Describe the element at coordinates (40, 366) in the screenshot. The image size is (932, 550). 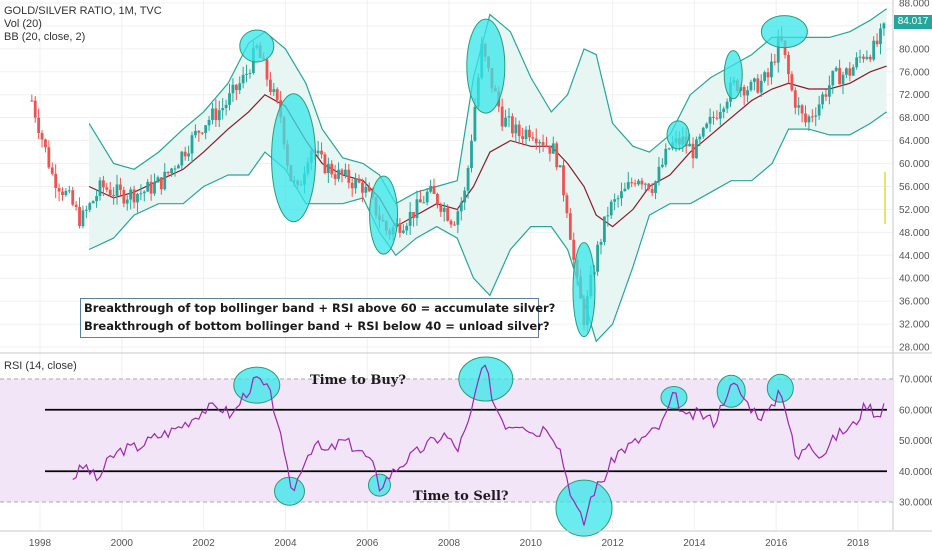
I see `rsi-pane-label: RSI (14, close)` at that location.